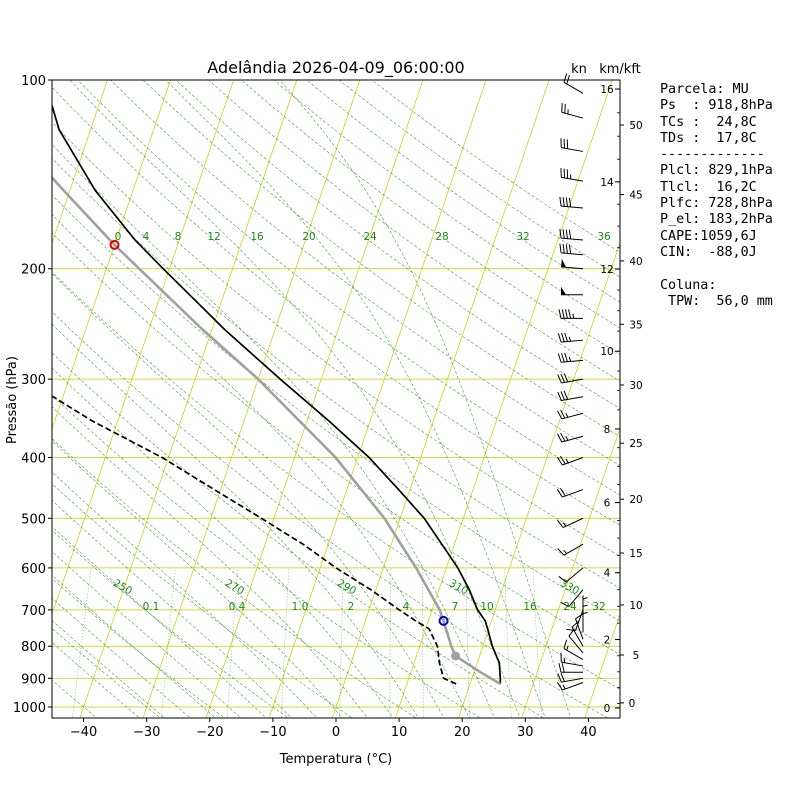  Describe the element at coordinates (146, 732) in the screenshot. I see `x-tick-label: −30` at that location.